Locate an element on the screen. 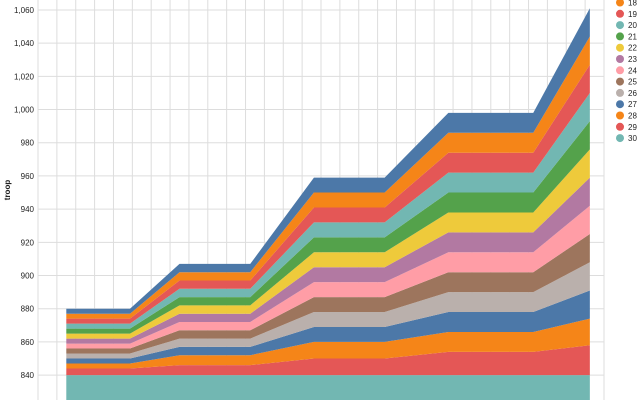  legend-item-23: 23 is located at coordinates (626, 59).